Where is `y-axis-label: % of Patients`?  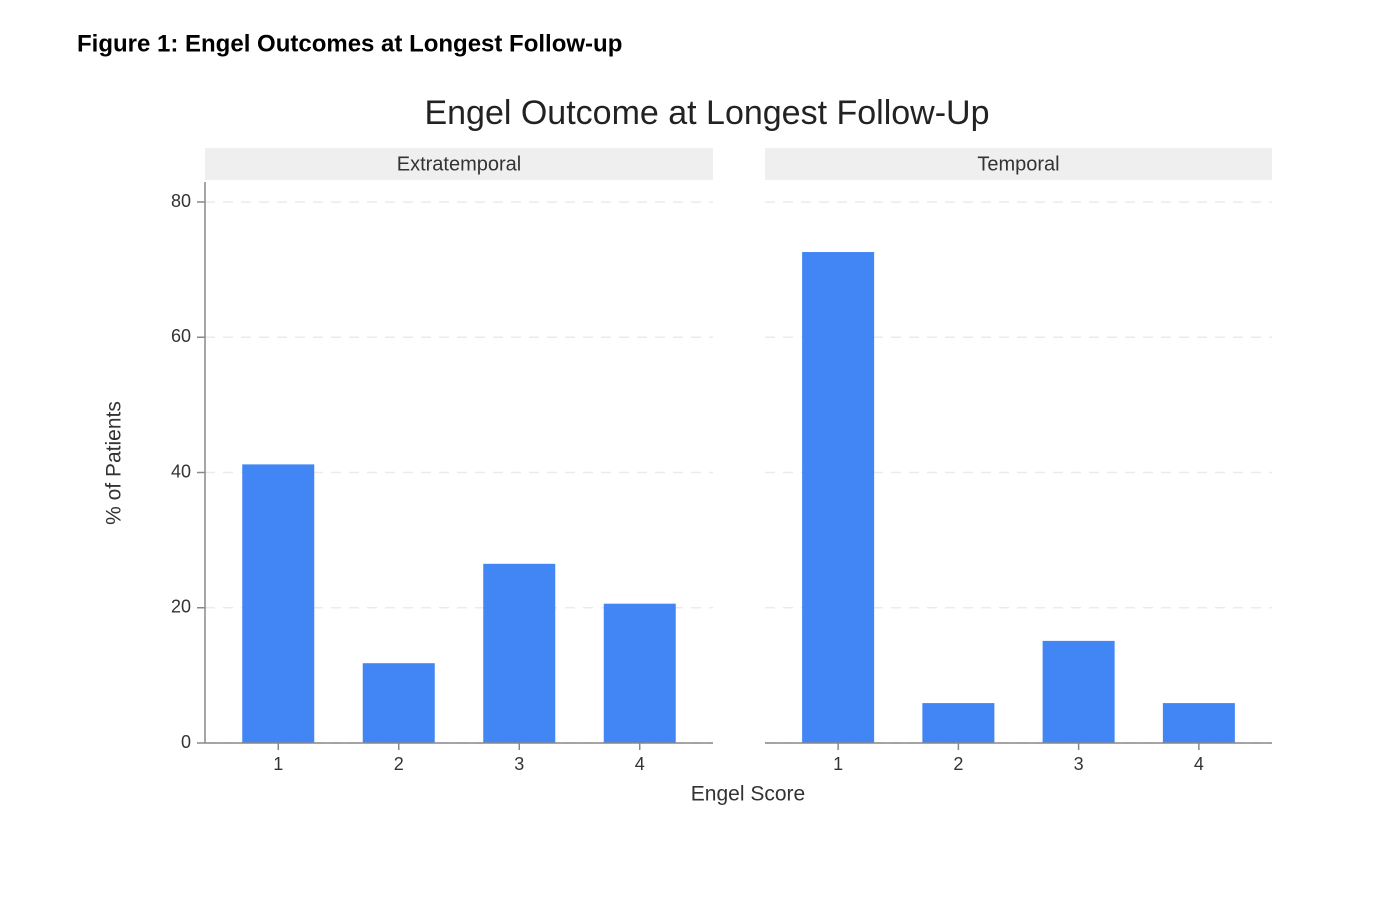 y-axis-label: % of Patients is located at coordinates (114, 463).